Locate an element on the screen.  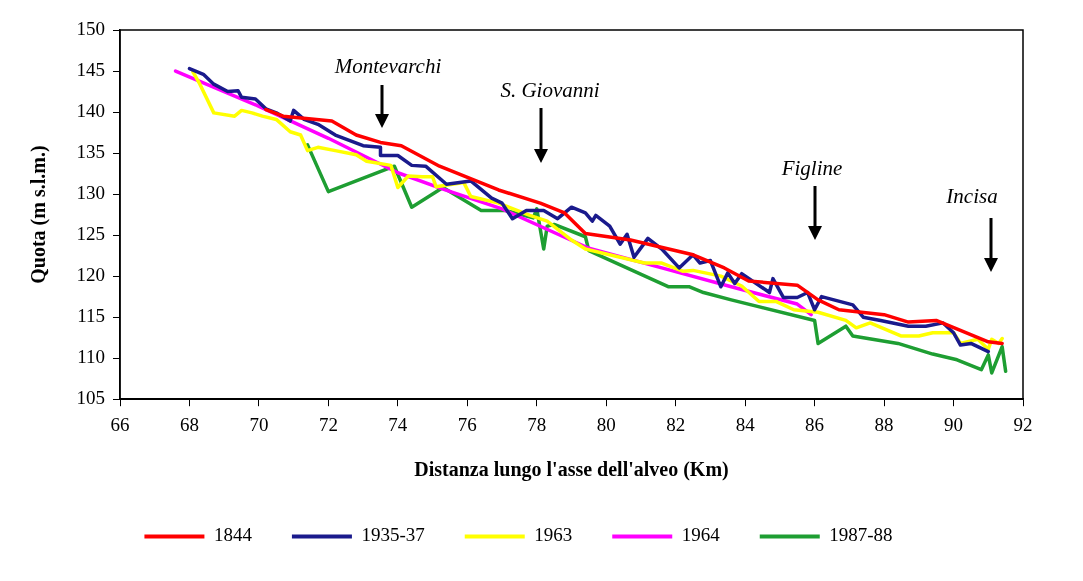
x-tick-label: 70 is located at coordinates (259, 424).